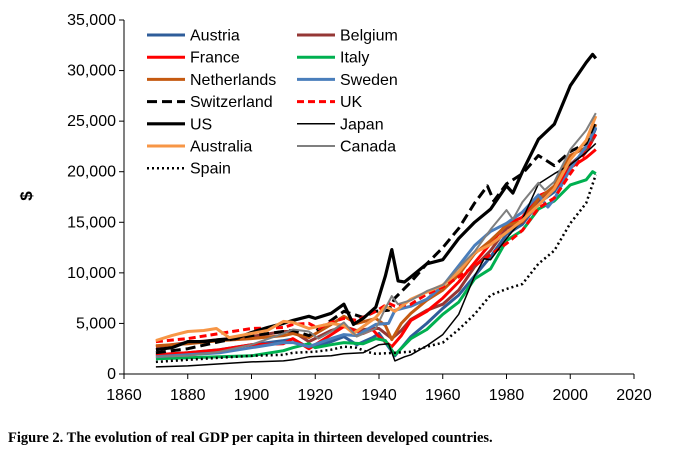  Describe the element at coordinates (570, 395) in the screenshot. I see `x-tick-label: 2000` at that location.